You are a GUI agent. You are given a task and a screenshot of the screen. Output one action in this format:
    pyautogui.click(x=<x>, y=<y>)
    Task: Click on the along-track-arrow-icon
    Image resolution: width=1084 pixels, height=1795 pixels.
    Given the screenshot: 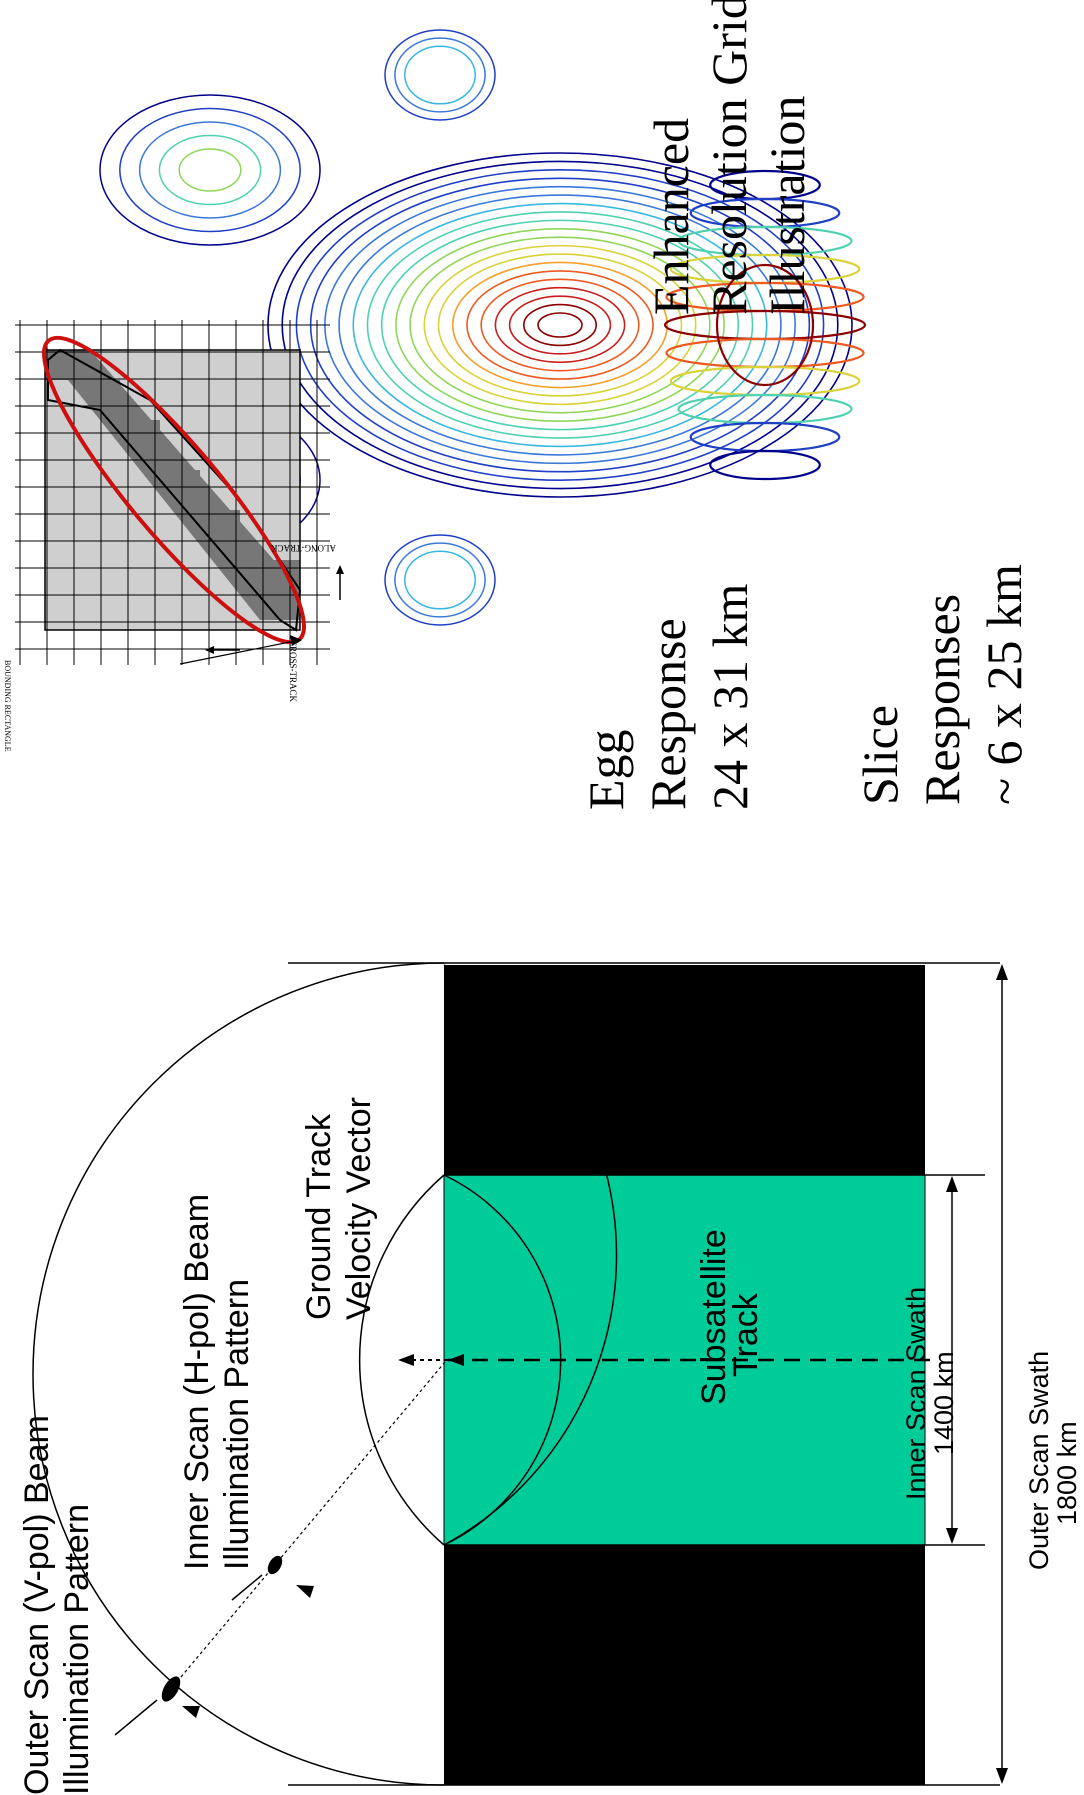 What is the action you would take?
    pyautogui.click(x=340, y=569)
    